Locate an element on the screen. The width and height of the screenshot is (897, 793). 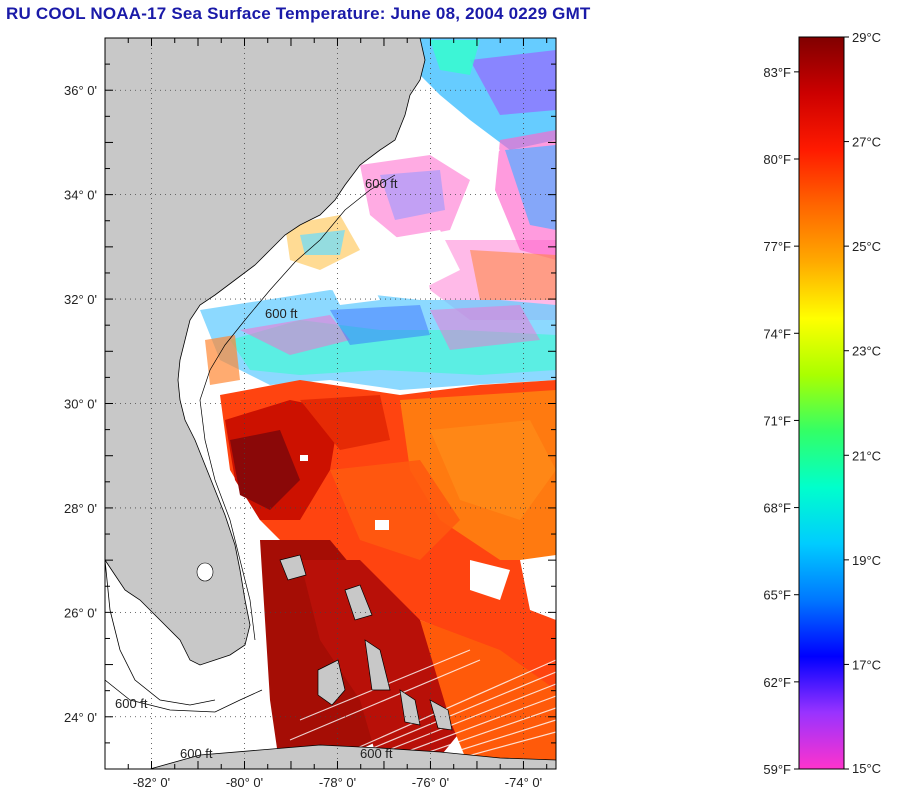
lat-tick-label: 28° 0' is located at coordinates (80, 508).